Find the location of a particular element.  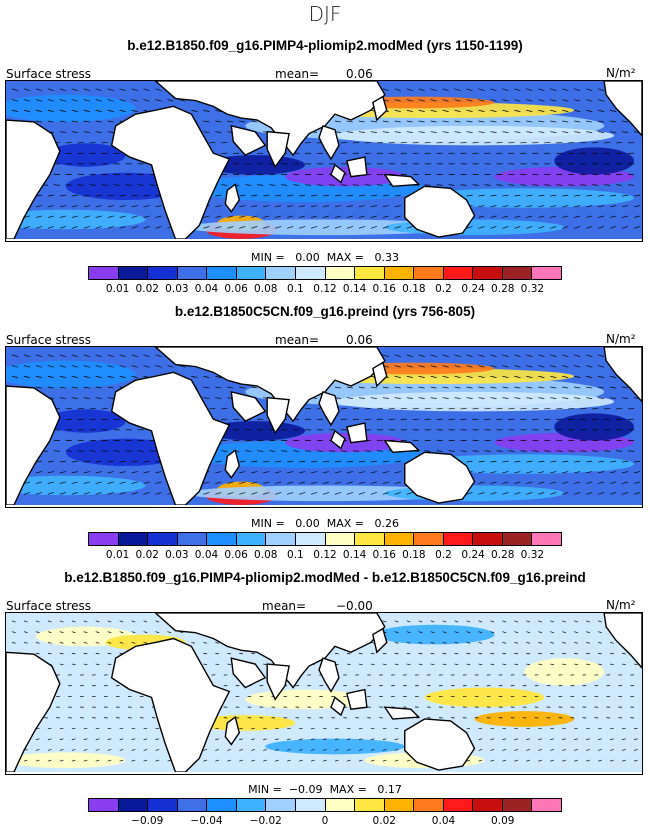

panel-1-units: N/m² is located at coordinates (621, 73).